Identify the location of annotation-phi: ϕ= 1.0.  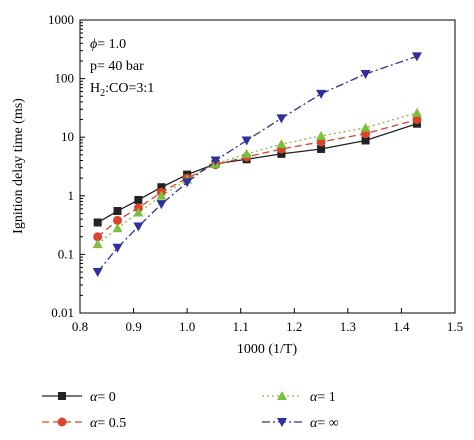
(108, 44).